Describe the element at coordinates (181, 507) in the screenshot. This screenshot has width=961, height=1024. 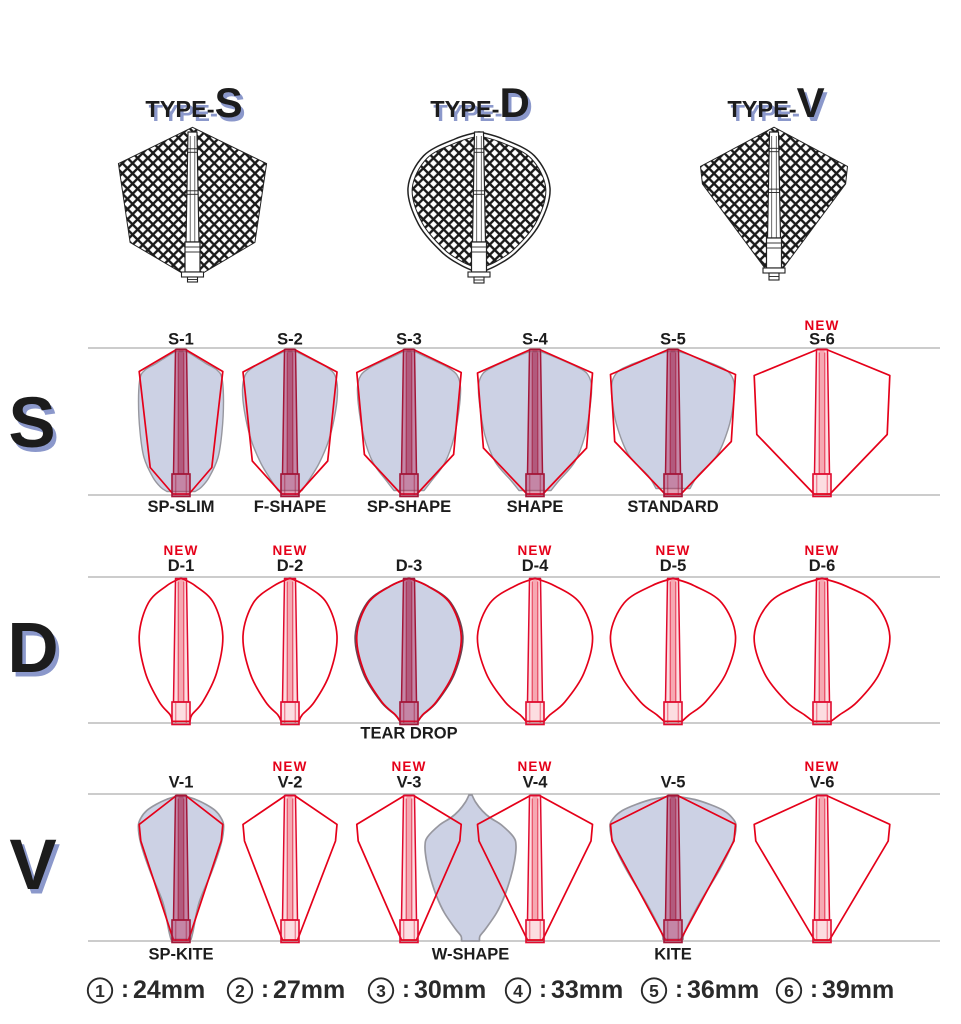
I see `svg-text: SP-SLIM` at that location.